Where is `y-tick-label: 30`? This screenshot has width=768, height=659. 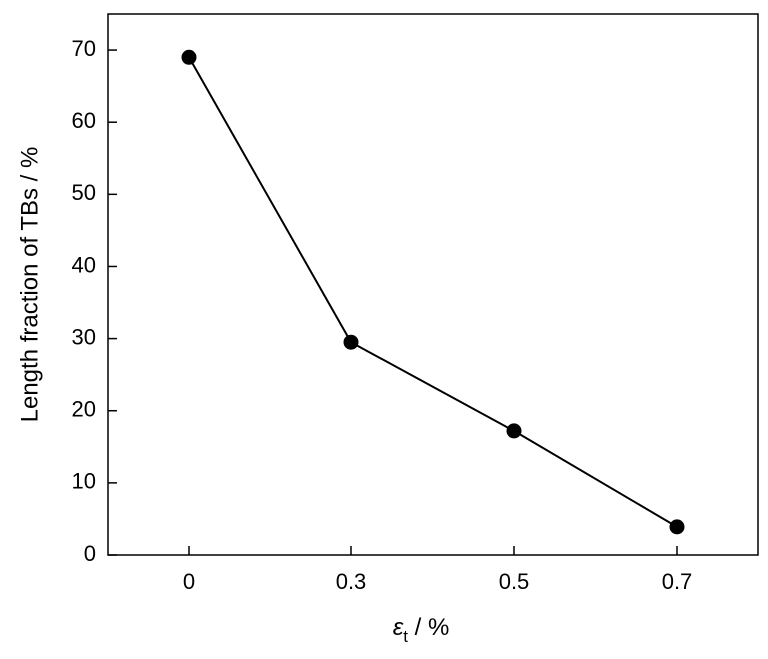
y-tick-label: 30 is located at coordinates (84, 336).